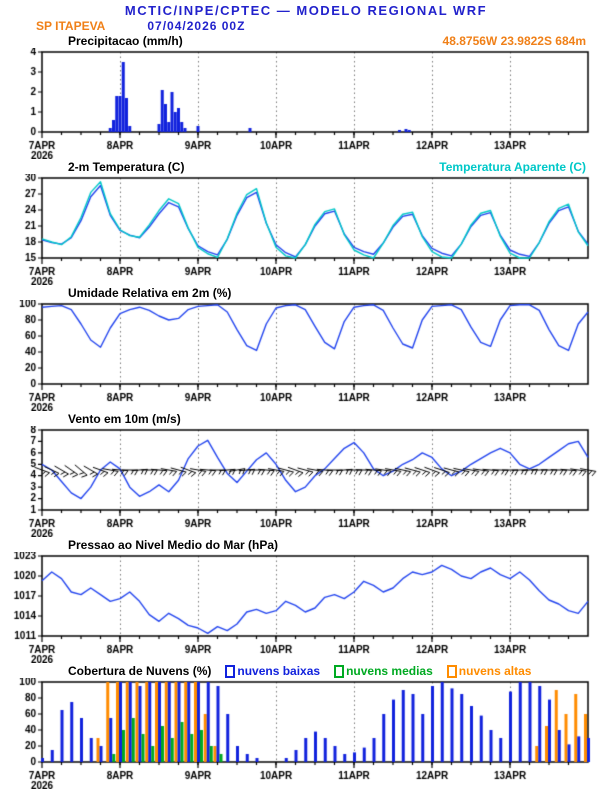  What do you see at coordinates (150, 293) in the screenshot?
I see `humidity-title: Umidade Relativa em 2m (%)` at bounding box center [150, 293].